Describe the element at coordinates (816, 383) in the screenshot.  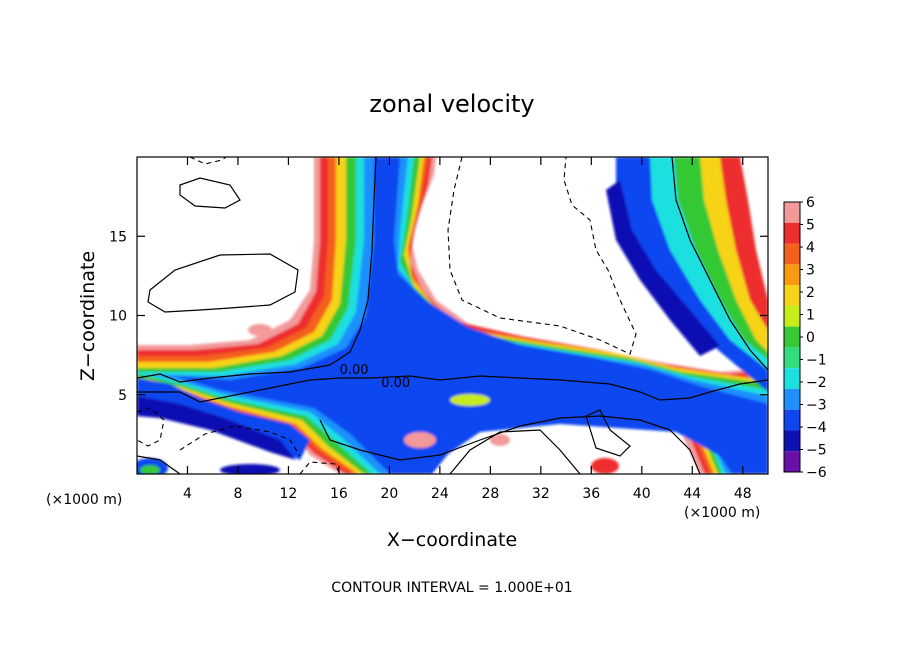
I see `colorbar-label: −2` at that location.